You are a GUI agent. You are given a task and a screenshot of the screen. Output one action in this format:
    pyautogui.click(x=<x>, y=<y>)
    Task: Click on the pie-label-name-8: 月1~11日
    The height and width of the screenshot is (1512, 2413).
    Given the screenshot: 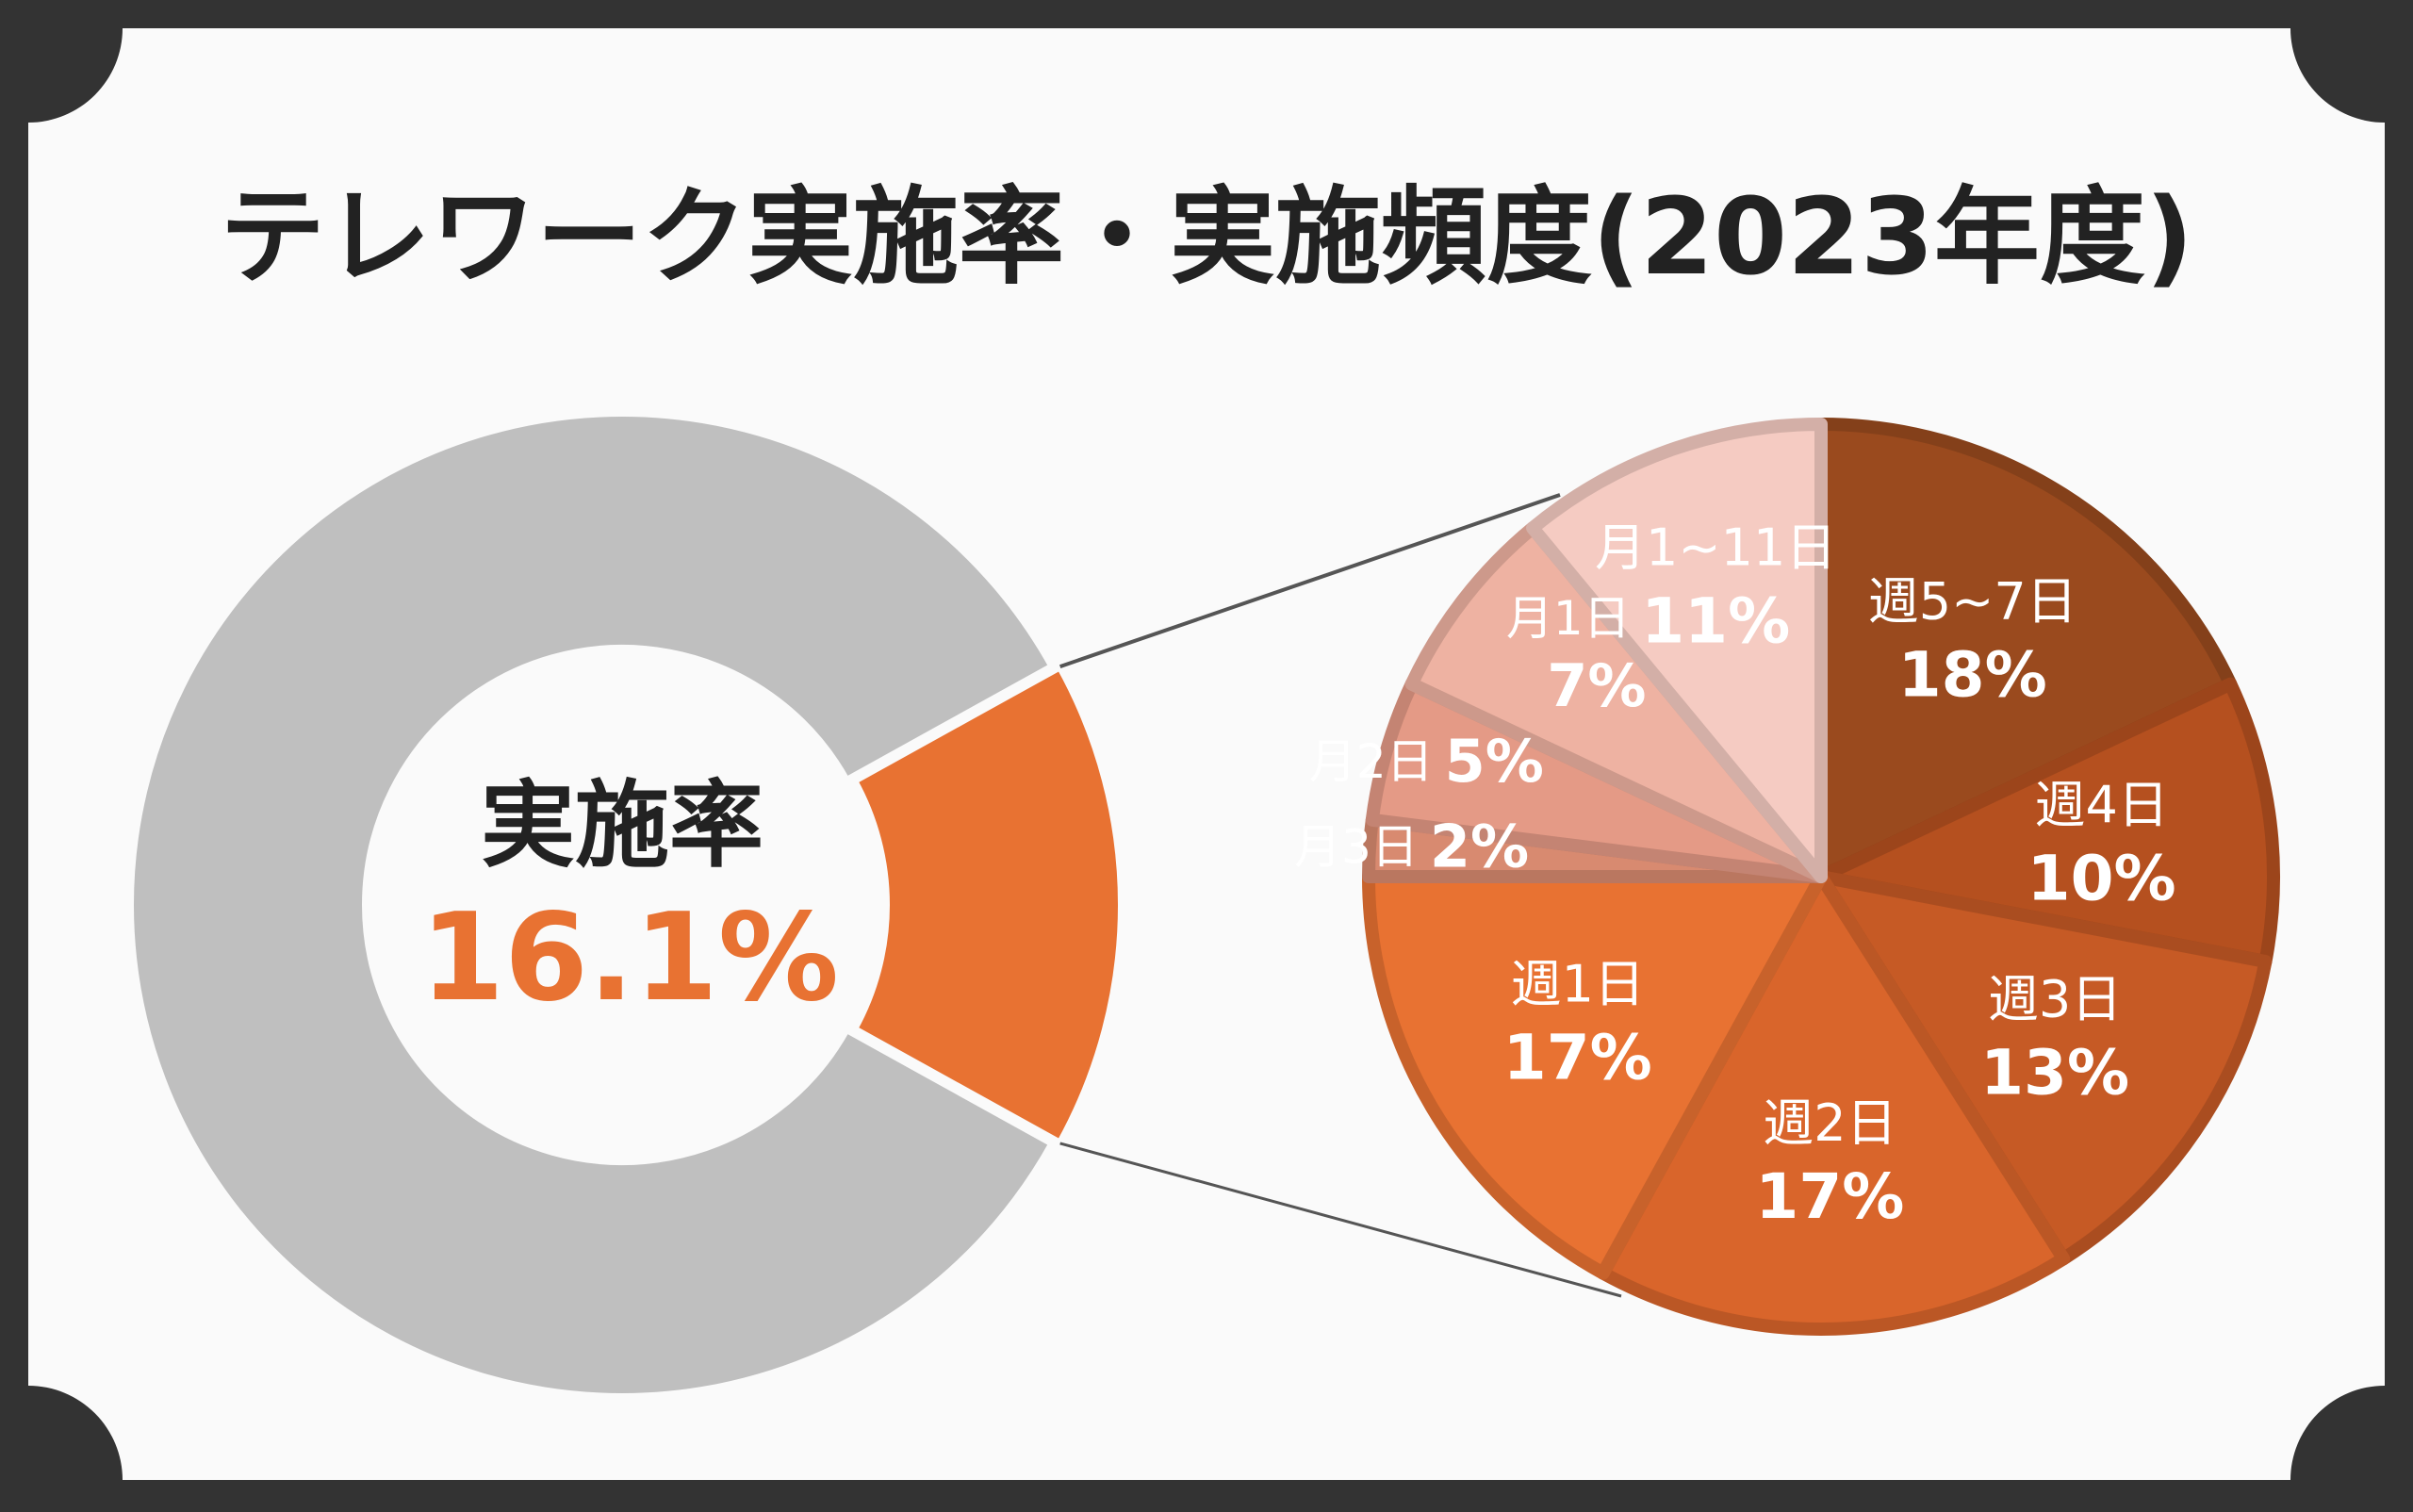 What is the action you would take?
    pyautogui.click(x=1715, y=548)
    